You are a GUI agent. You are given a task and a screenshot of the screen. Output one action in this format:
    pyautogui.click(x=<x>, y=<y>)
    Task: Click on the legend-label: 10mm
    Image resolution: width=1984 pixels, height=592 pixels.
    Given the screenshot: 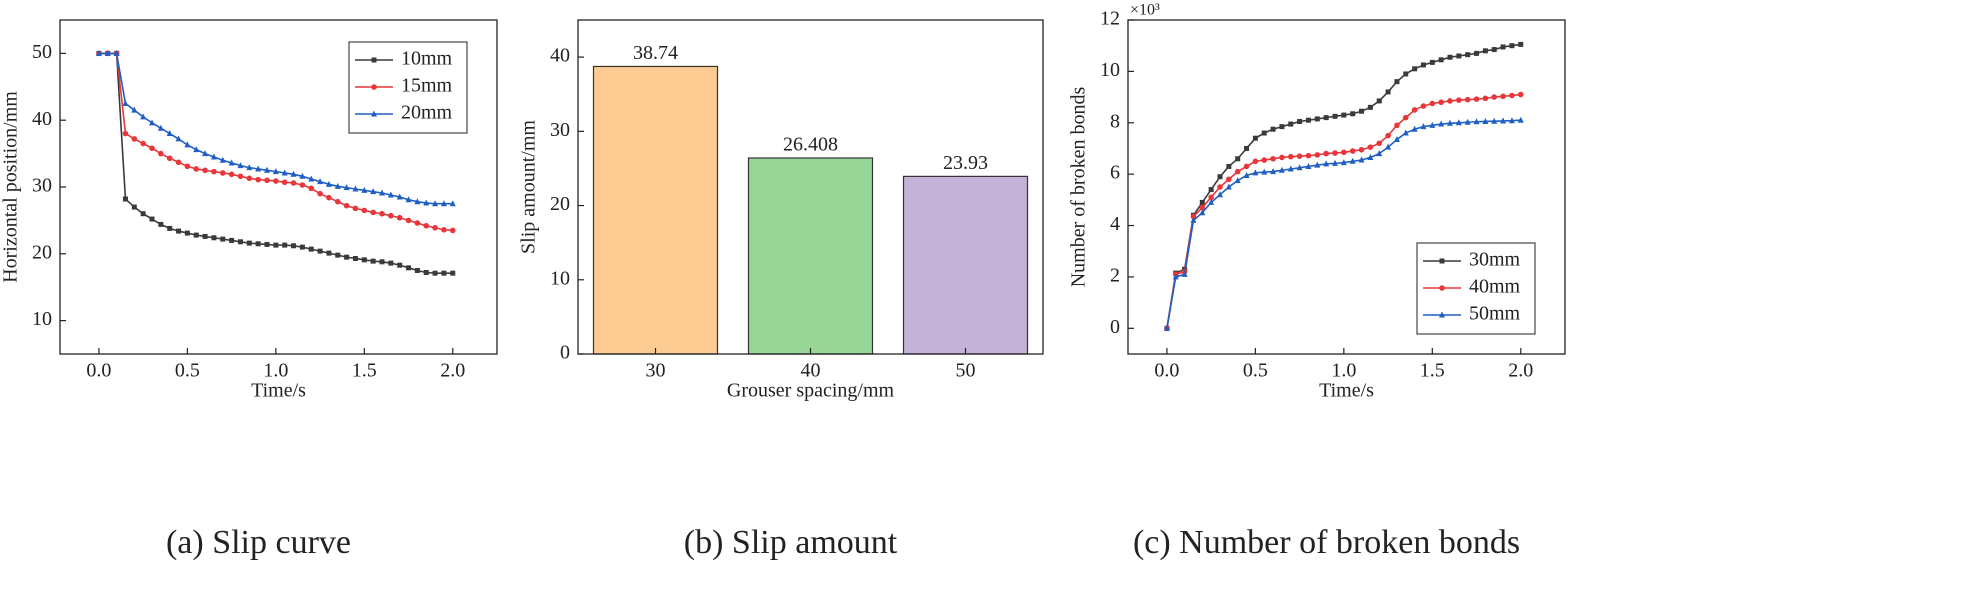 What is the action you would take?
    pyautogui.click(x=427, y=59)
    